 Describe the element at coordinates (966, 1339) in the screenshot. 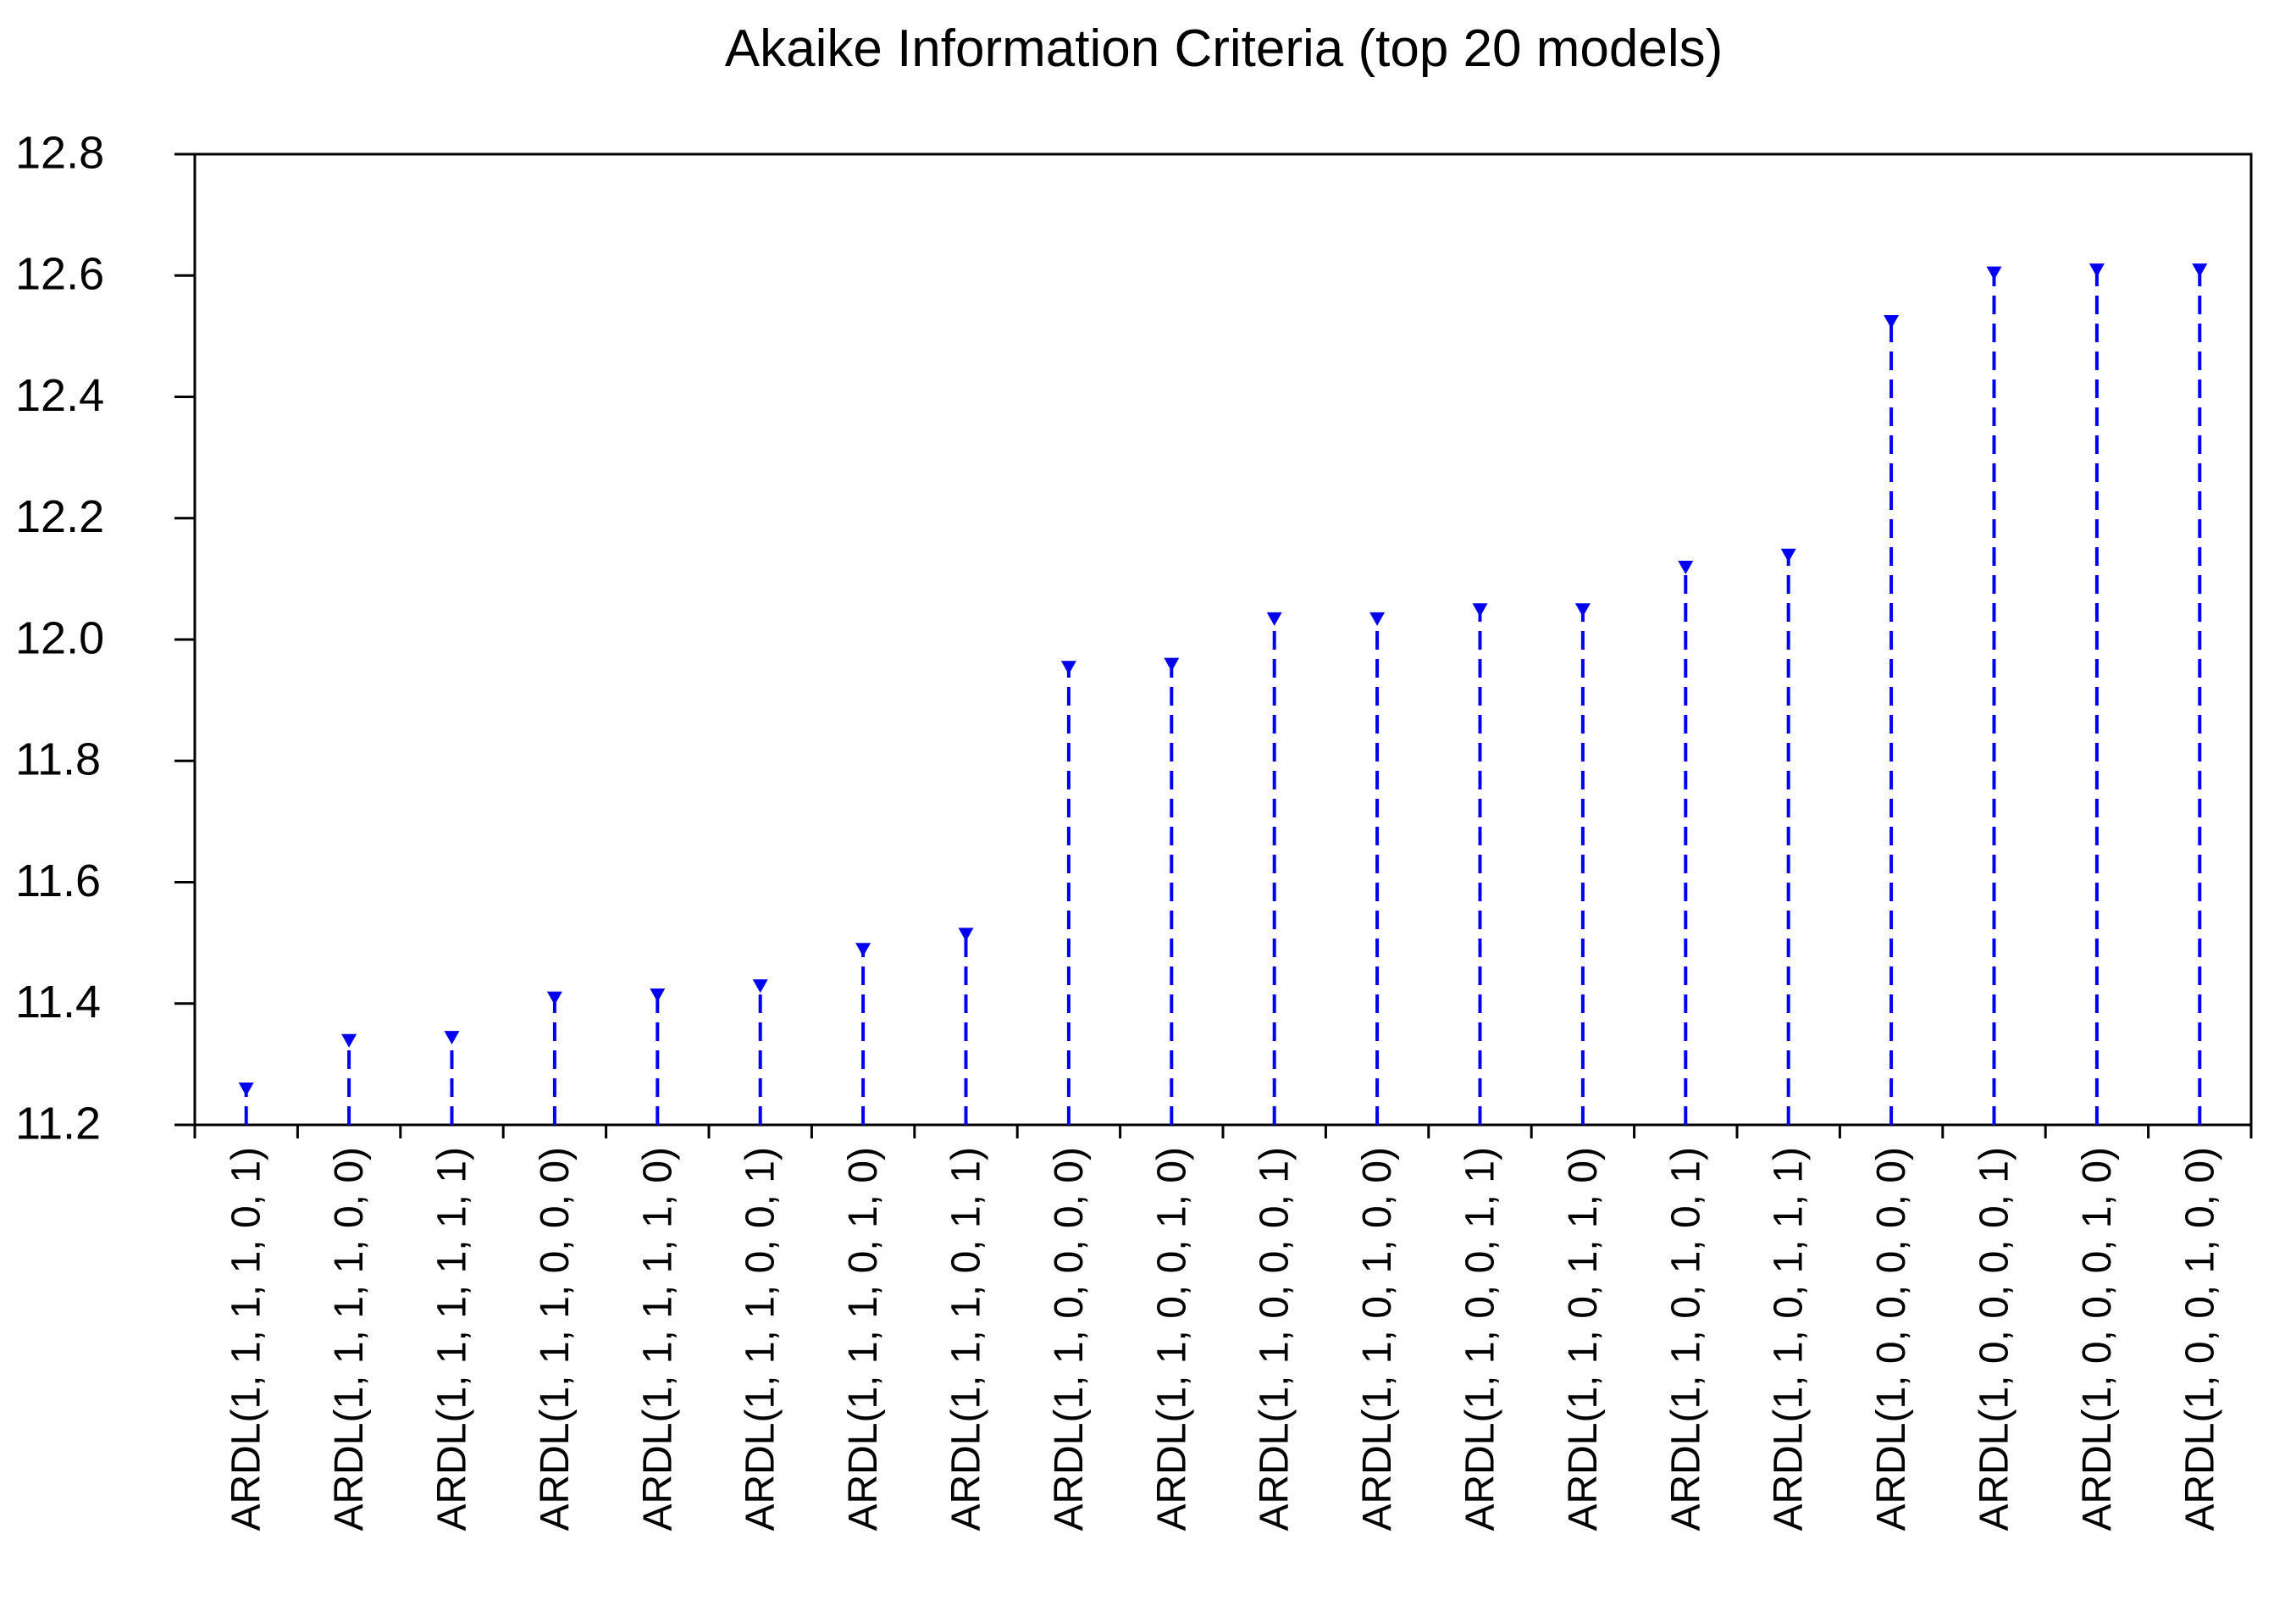

I see `x-category-label: ARDL(1, 1, 1, 0, 1, 1)` at that location.